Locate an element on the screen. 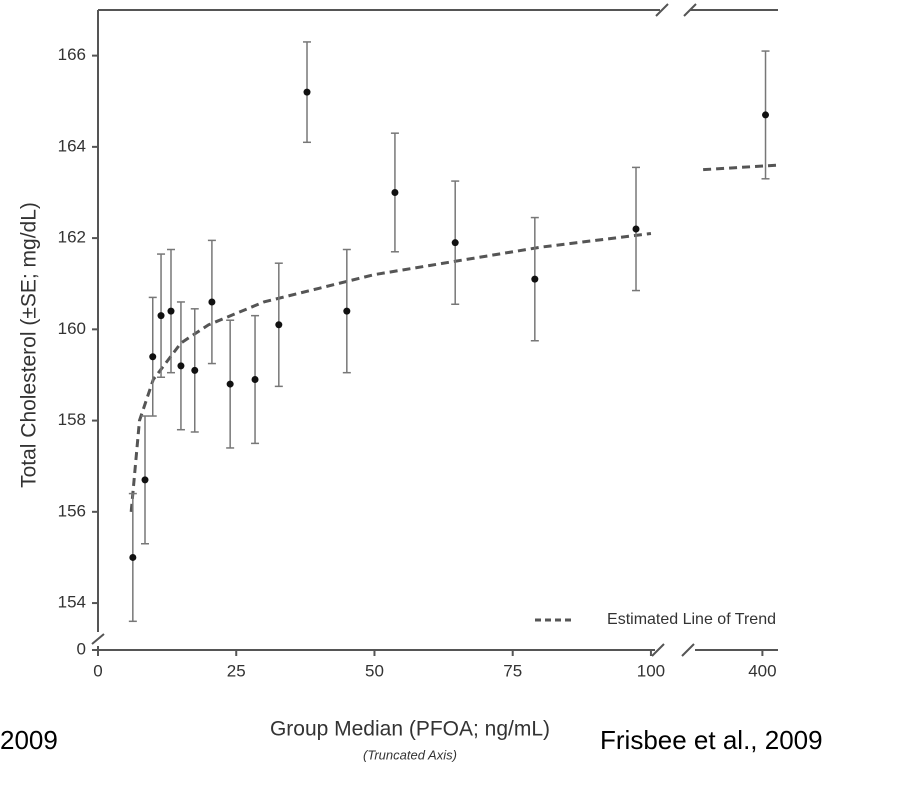 Image resolution: width=900 pixels, height=786 pixels. annotation: Frisbee et al., 2009 is located at coordinates (711, 740).